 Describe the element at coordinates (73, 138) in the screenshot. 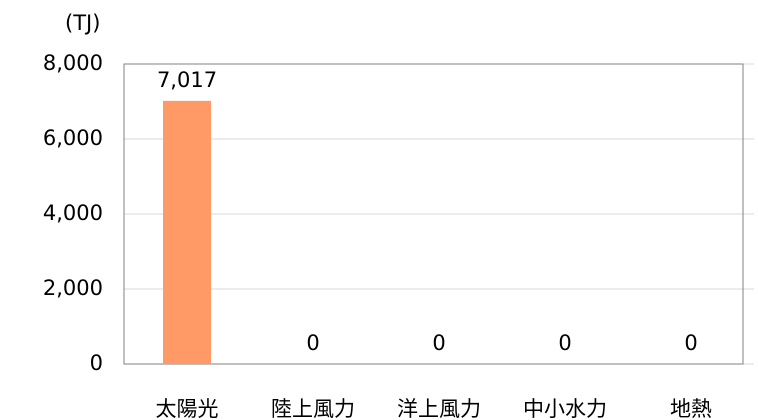

I see `y-tick-label: 6,000` at that location.